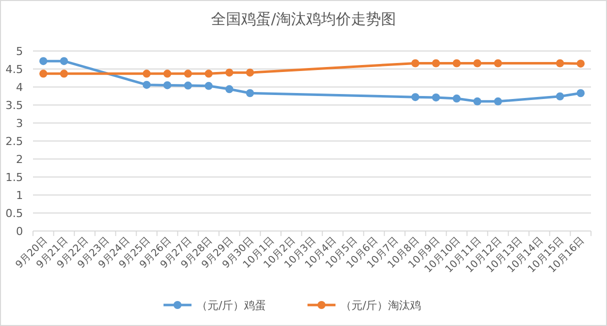 The image size is (607, 326). Describe the element at coordinates (381, 305) in the screenshot. I see `legend-label: （元/斤）淘汰鸡` at that location.